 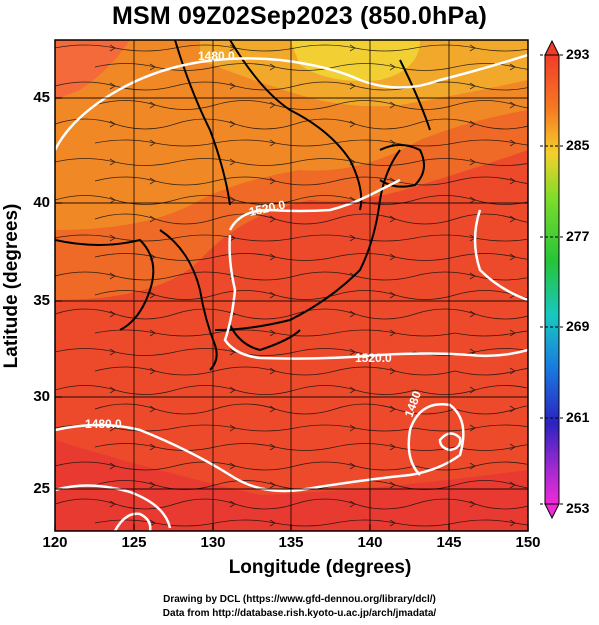 I want to click on chart-title: MSM 09Z02Sep2023 (850.0hPa), so click(x=299, y=16).